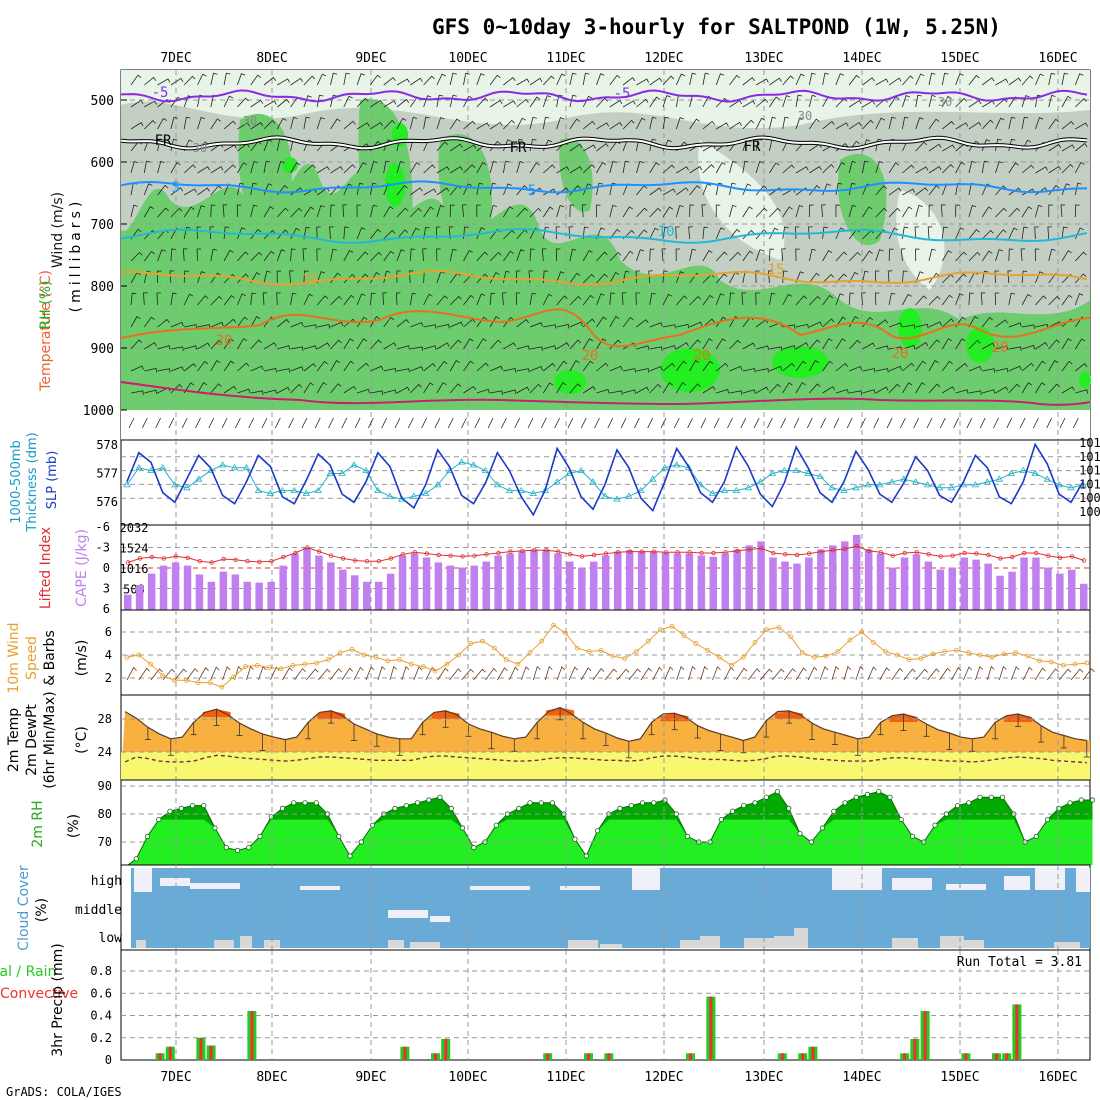 Image resolution: width=1100 pixels, height=1100 pixels. What do you see at coordinates (606, 656) in the screenshot?
I see `wind-speed-line` at bounding box center [606, 656].